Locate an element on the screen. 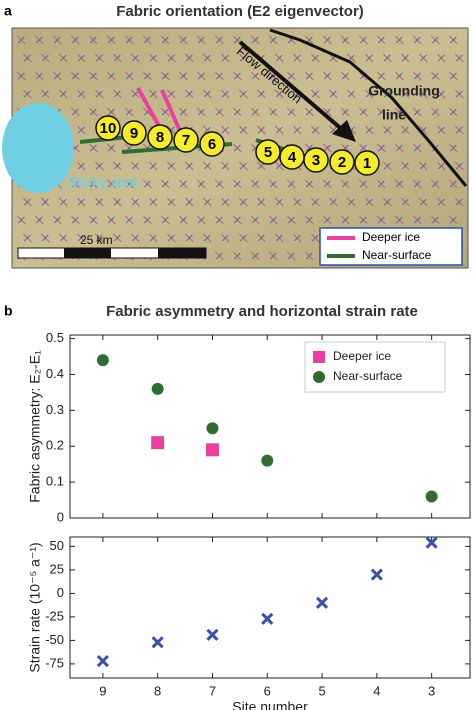 The width and height of the screenshot is (474, 710). x-marker is located at coordinates (431, 542).